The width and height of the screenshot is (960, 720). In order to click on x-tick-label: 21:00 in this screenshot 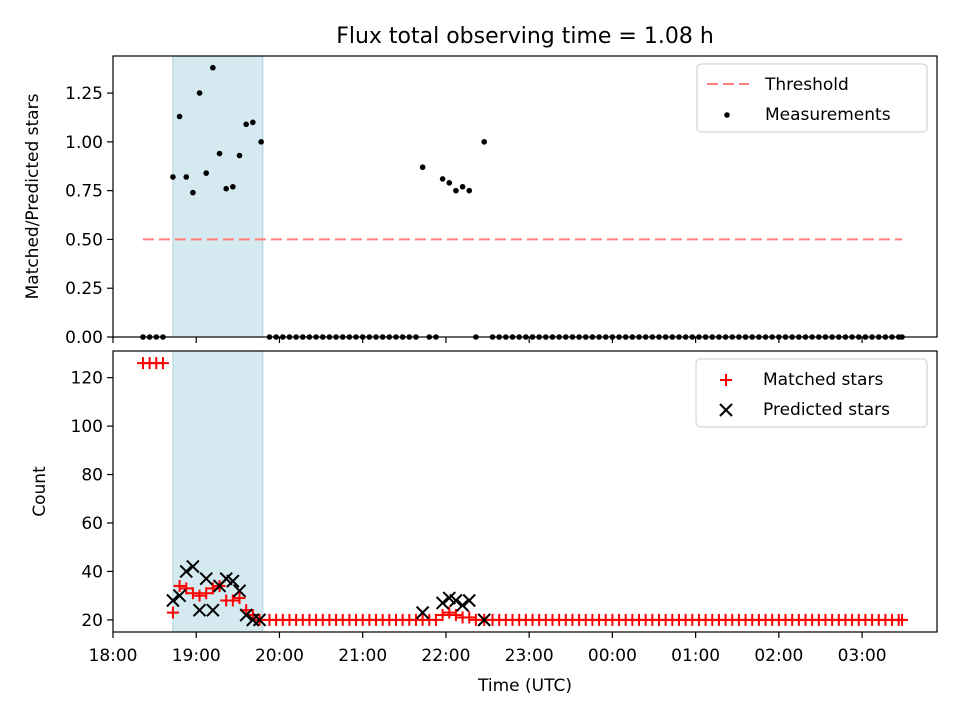, I will do `click(362, 656)`.